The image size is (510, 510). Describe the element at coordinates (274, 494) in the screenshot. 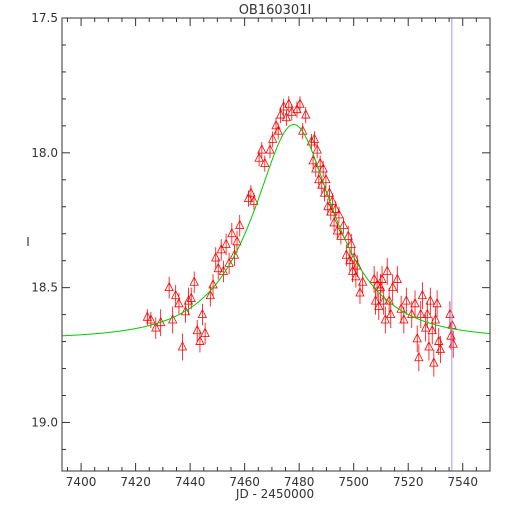

I see `x-axis-label: JD - 2450000` at that location.